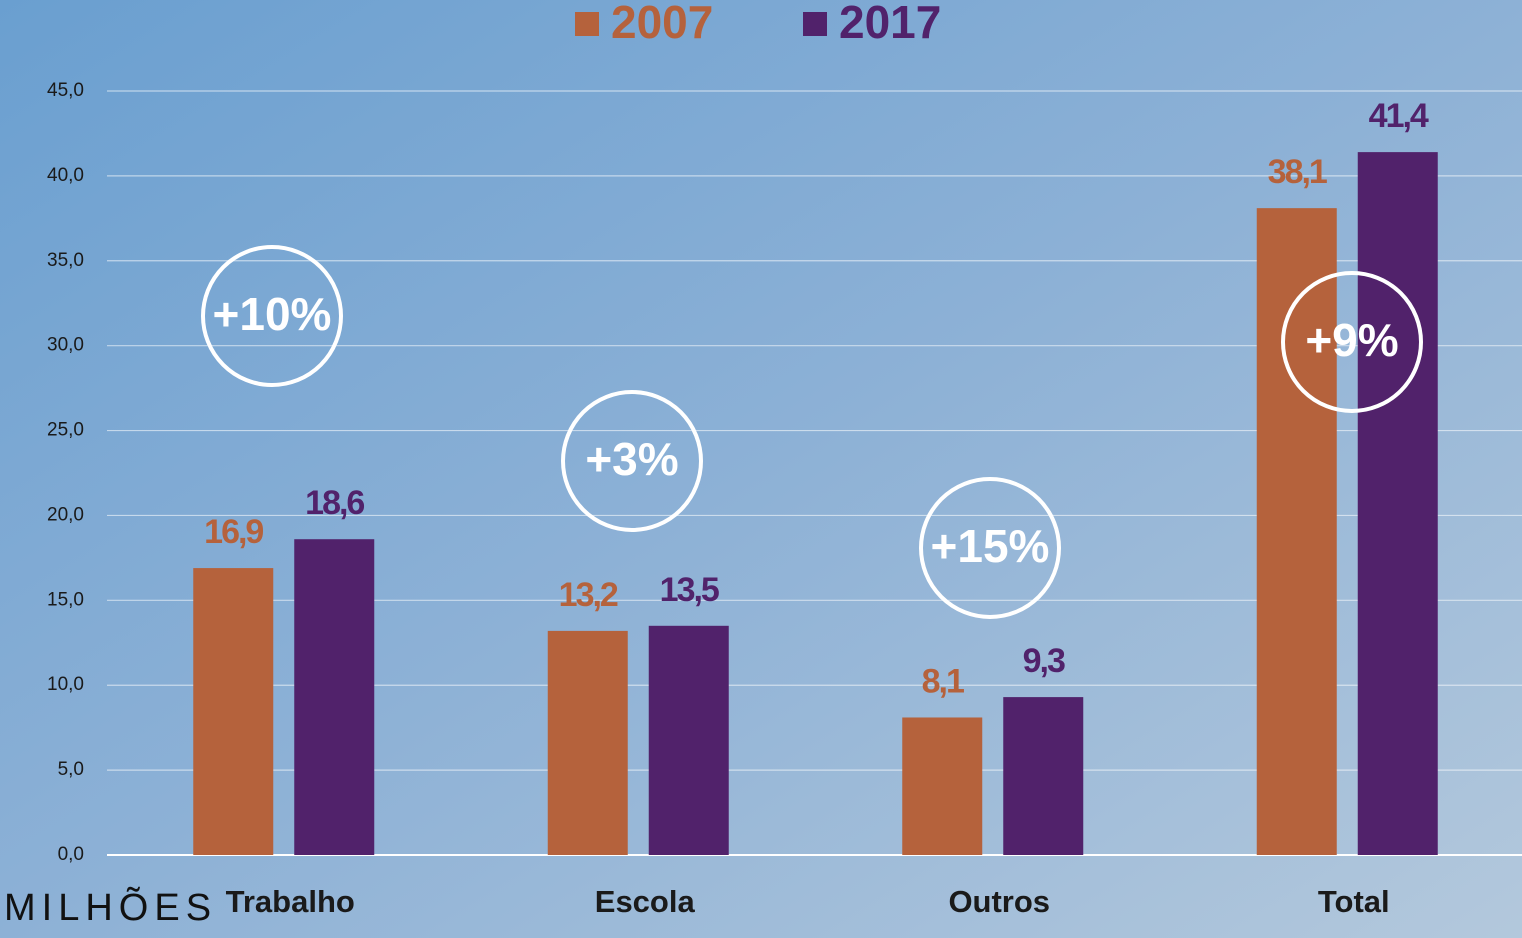 The width and height of the screenshot is (1522, 938). I want to click on annotation: +3%, so click(631, 459).